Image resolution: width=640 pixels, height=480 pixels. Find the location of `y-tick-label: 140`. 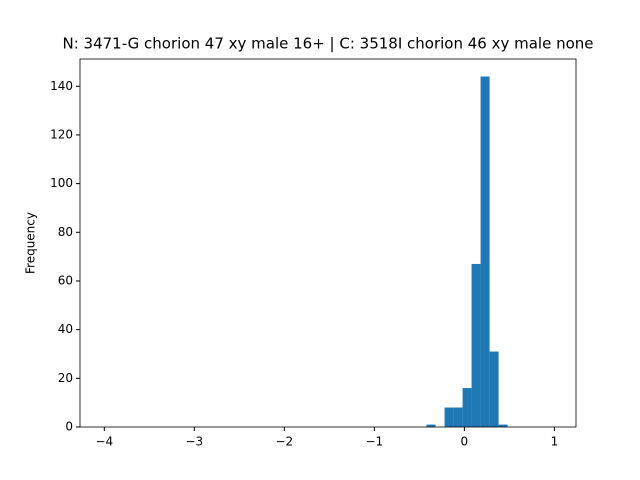

y-tick-label: 140 is located at coordinates (61, 86).